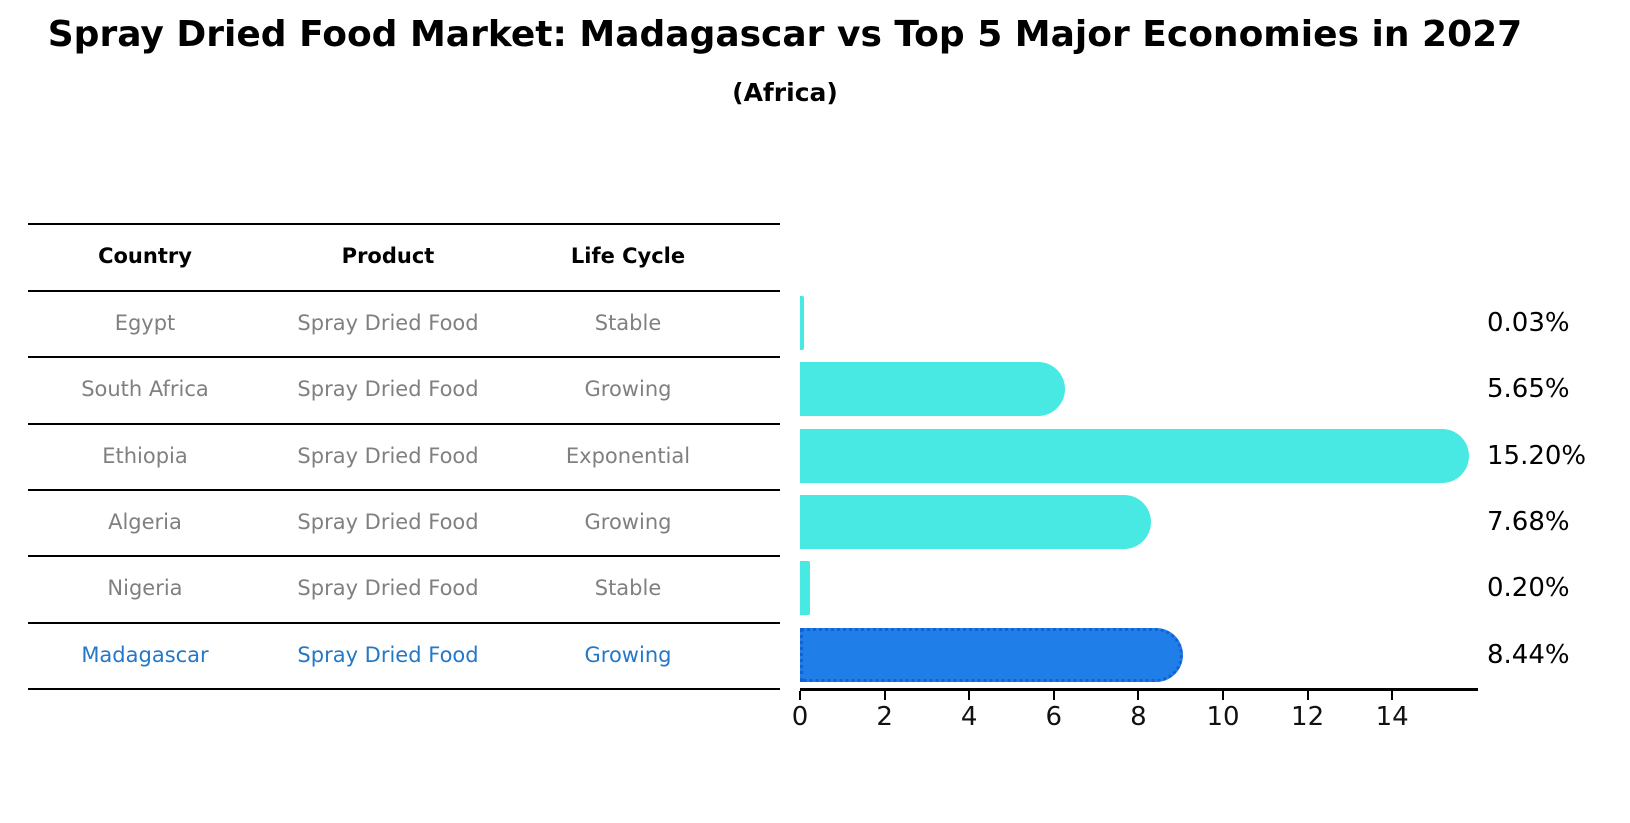 This screenshot has width=1630, height=823. What do you see at coordinates (145, 389) in the screenshot?
I see `table-cell-country: South Africa` at bounding box center [145, 389].